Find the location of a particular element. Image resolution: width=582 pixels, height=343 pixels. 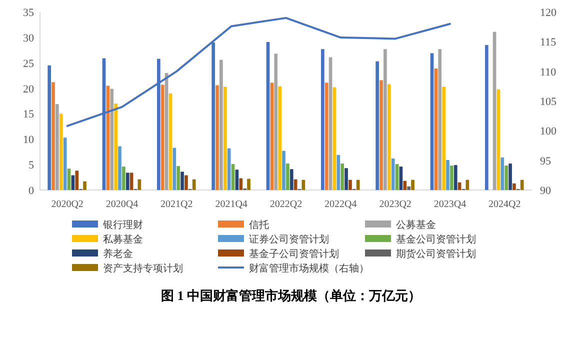

legend-label: 基金公司资管计划 is located at coordinates (436, 240).